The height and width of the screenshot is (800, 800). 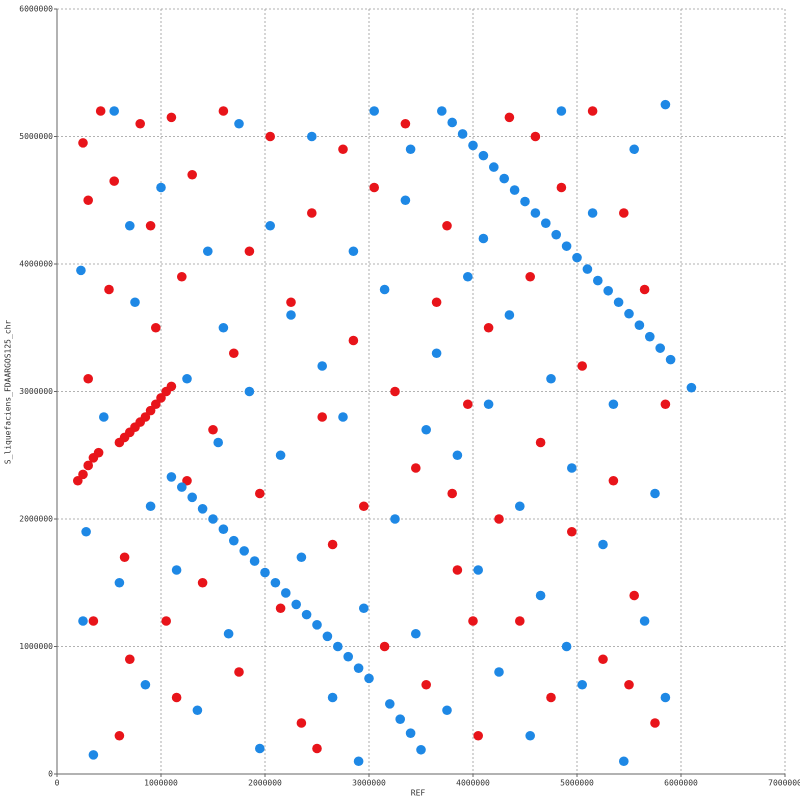 What do you see at coordinates (161, 783) in the screenshot?
I see `x-tick-label: 1000000` at bounding box center [161, 783].